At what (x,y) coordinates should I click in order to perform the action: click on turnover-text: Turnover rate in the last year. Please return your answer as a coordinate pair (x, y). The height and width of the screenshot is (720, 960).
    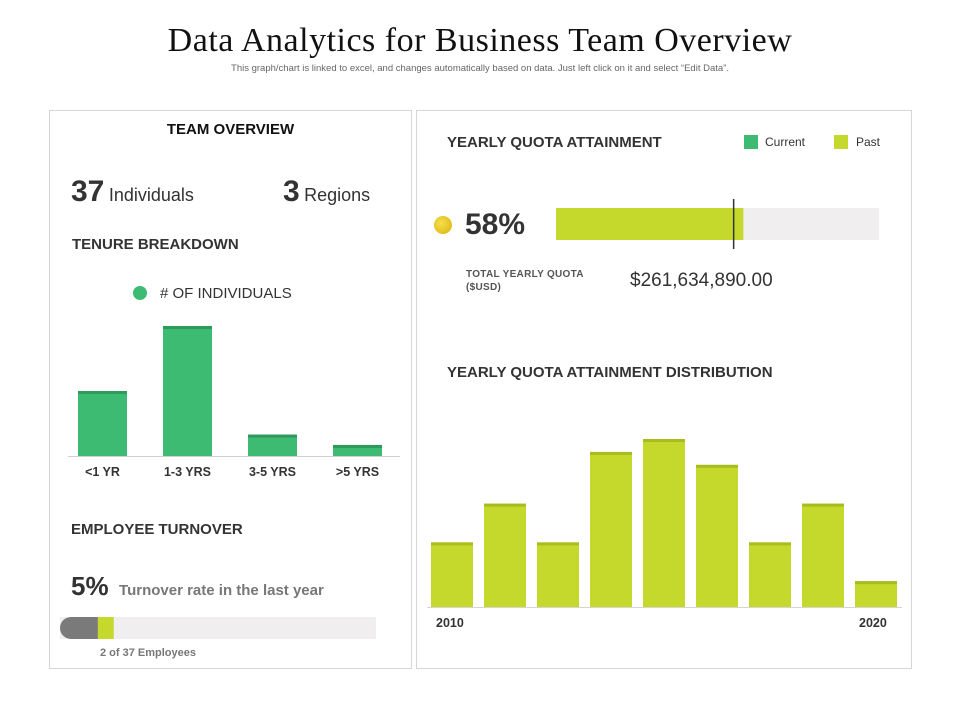
    Looking at the image, I should click on (221, 590).